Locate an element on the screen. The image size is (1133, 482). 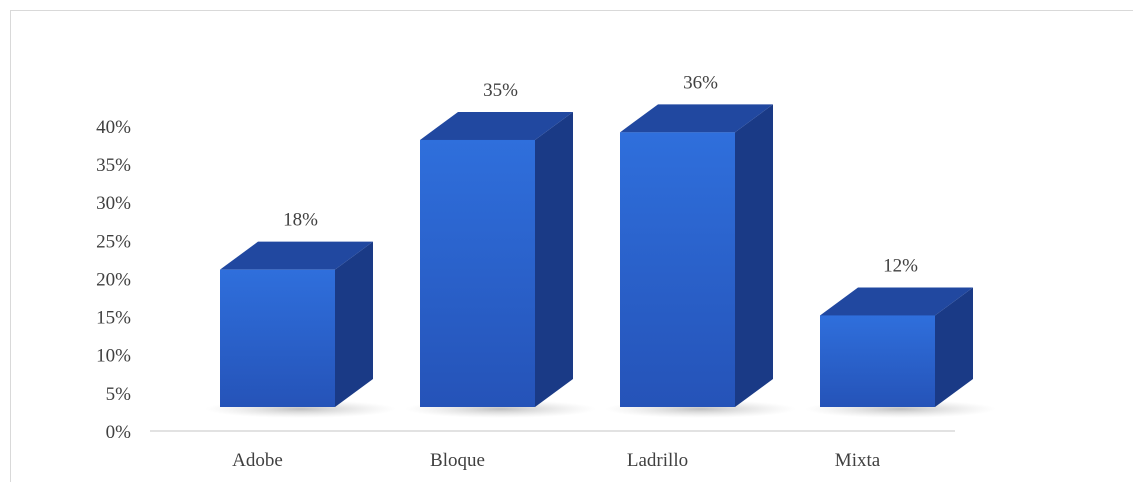
y-tick-label: 15% is located at coordinates (113, 318).